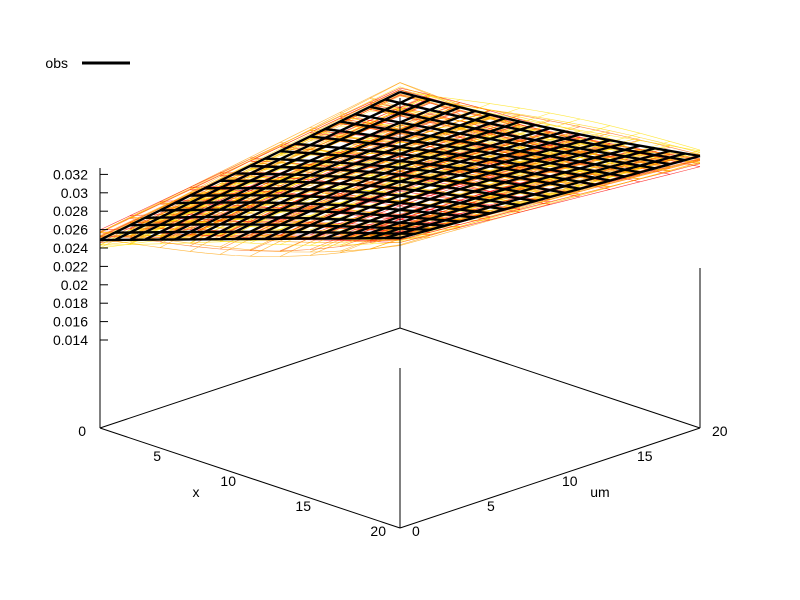  Describe the element at coordinates (87, 63) in the screenshot. I see `legend: obs` at that location.